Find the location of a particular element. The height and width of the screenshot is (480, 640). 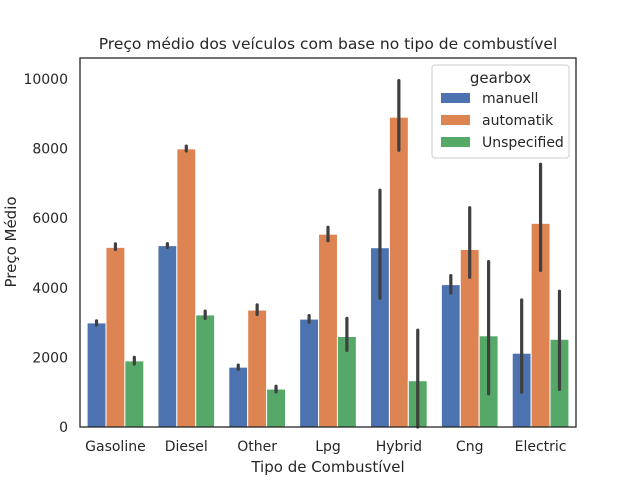

y-tick-label: 10000 is located at coordinates (45, 80).